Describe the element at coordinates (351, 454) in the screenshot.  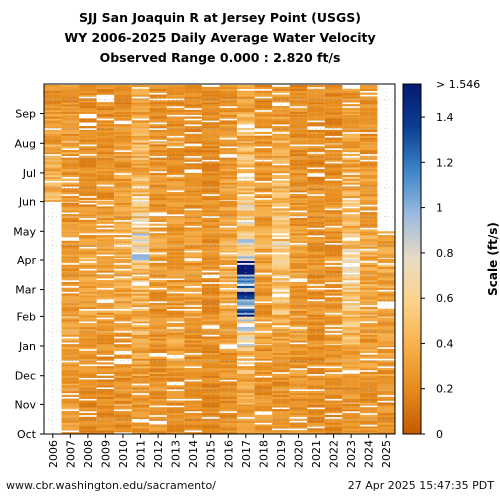
I see `x-tick-label: 2023` at that location.